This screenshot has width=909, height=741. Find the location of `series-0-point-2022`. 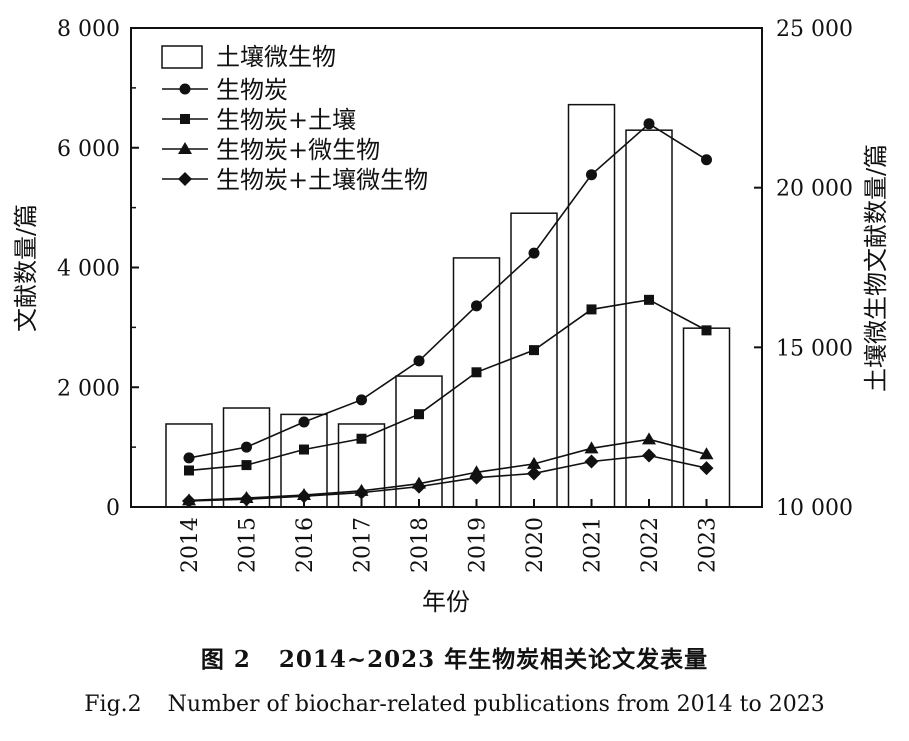

series-0-point-2022 is located at coordinates (649, 124).